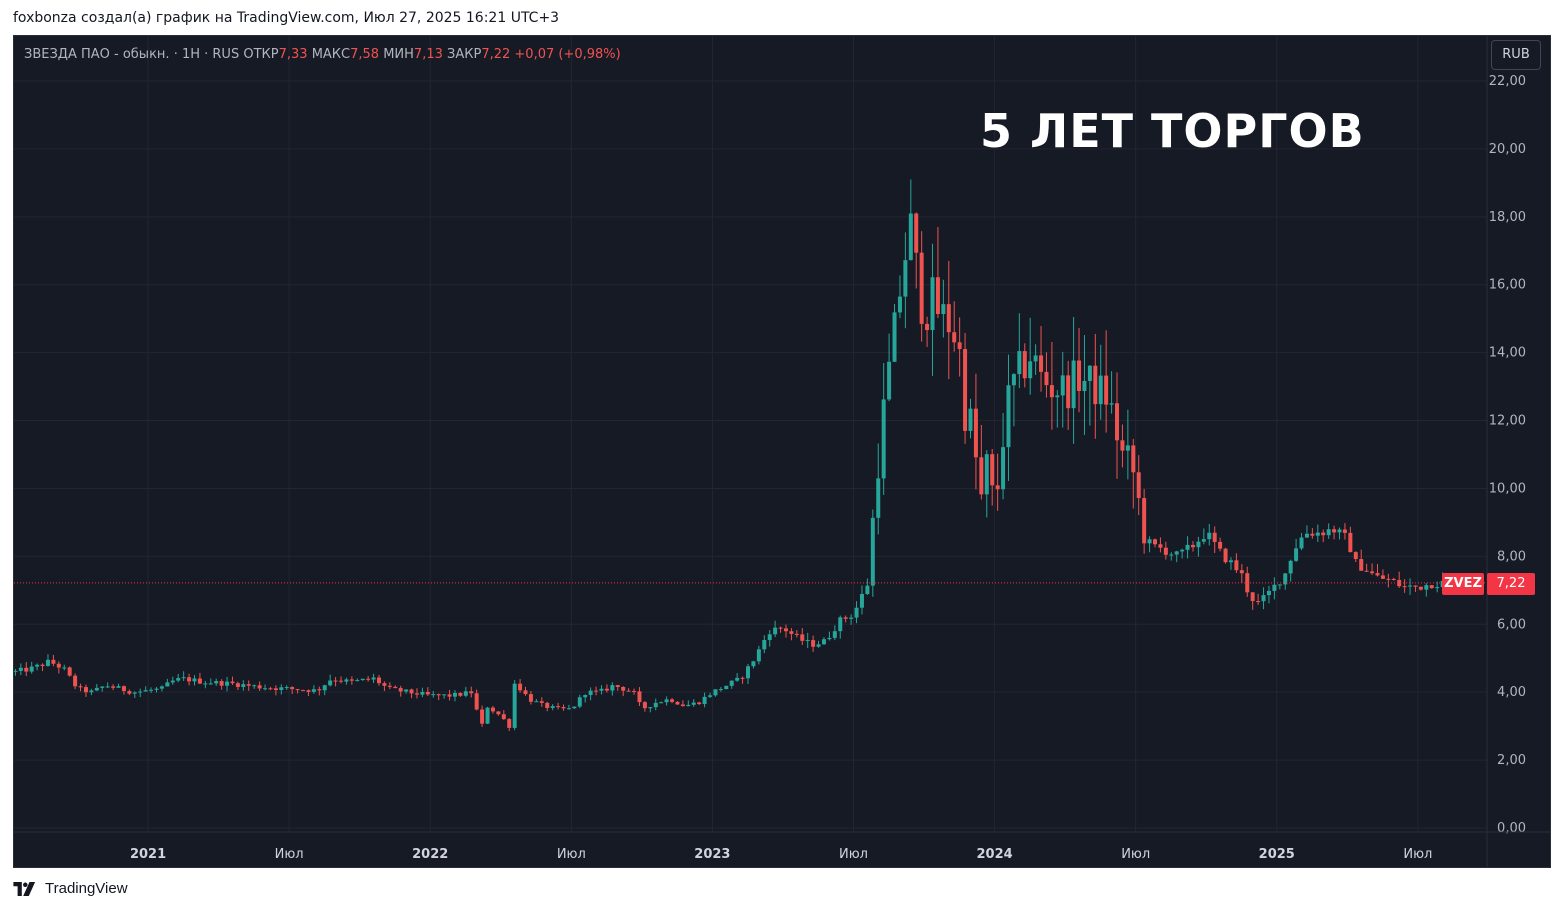 This screenshot has width=1564, height=913. What do you see at coordinates (1511, 828) in the screenshot?
I see `y-tick-label: 0,00` at bounding box center [1511, 828].